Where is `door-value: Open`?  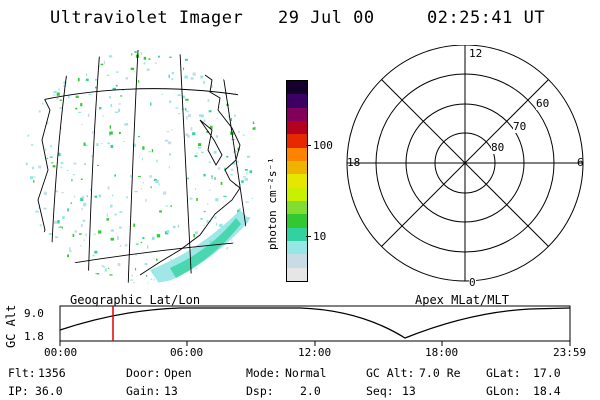
door-value: Open is located at coordinates (178, 373).